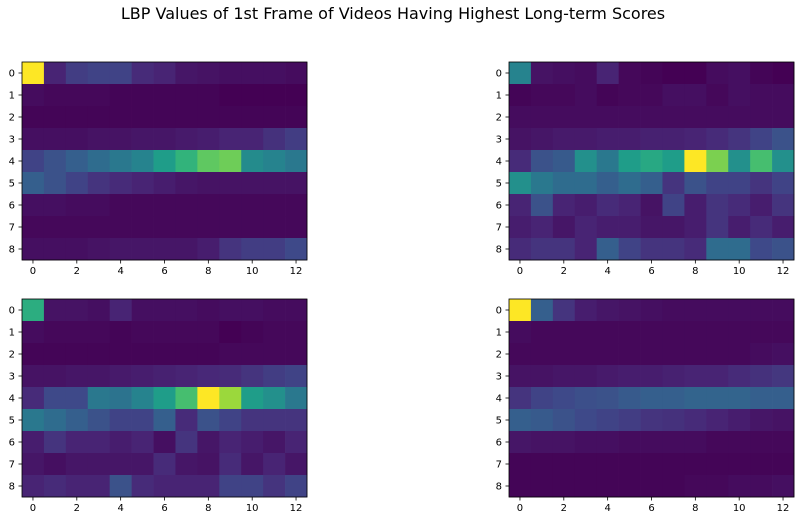 This screenshot has width=806, height=524. Describe the element at coordinates (208, 508) in the screenshot. I see `x-tick-label: 8` at that location.